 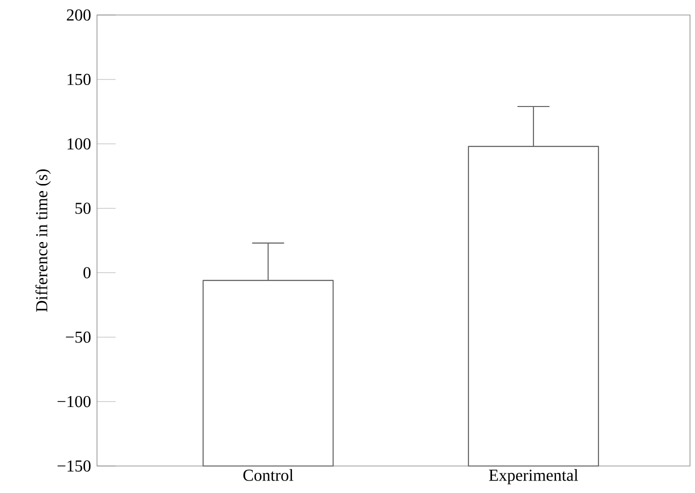 What do you see at coordinates (43, 240) in the screenshot?
I see `y-axis-title: Difference in time (s)` at bounding box center [43, 240].